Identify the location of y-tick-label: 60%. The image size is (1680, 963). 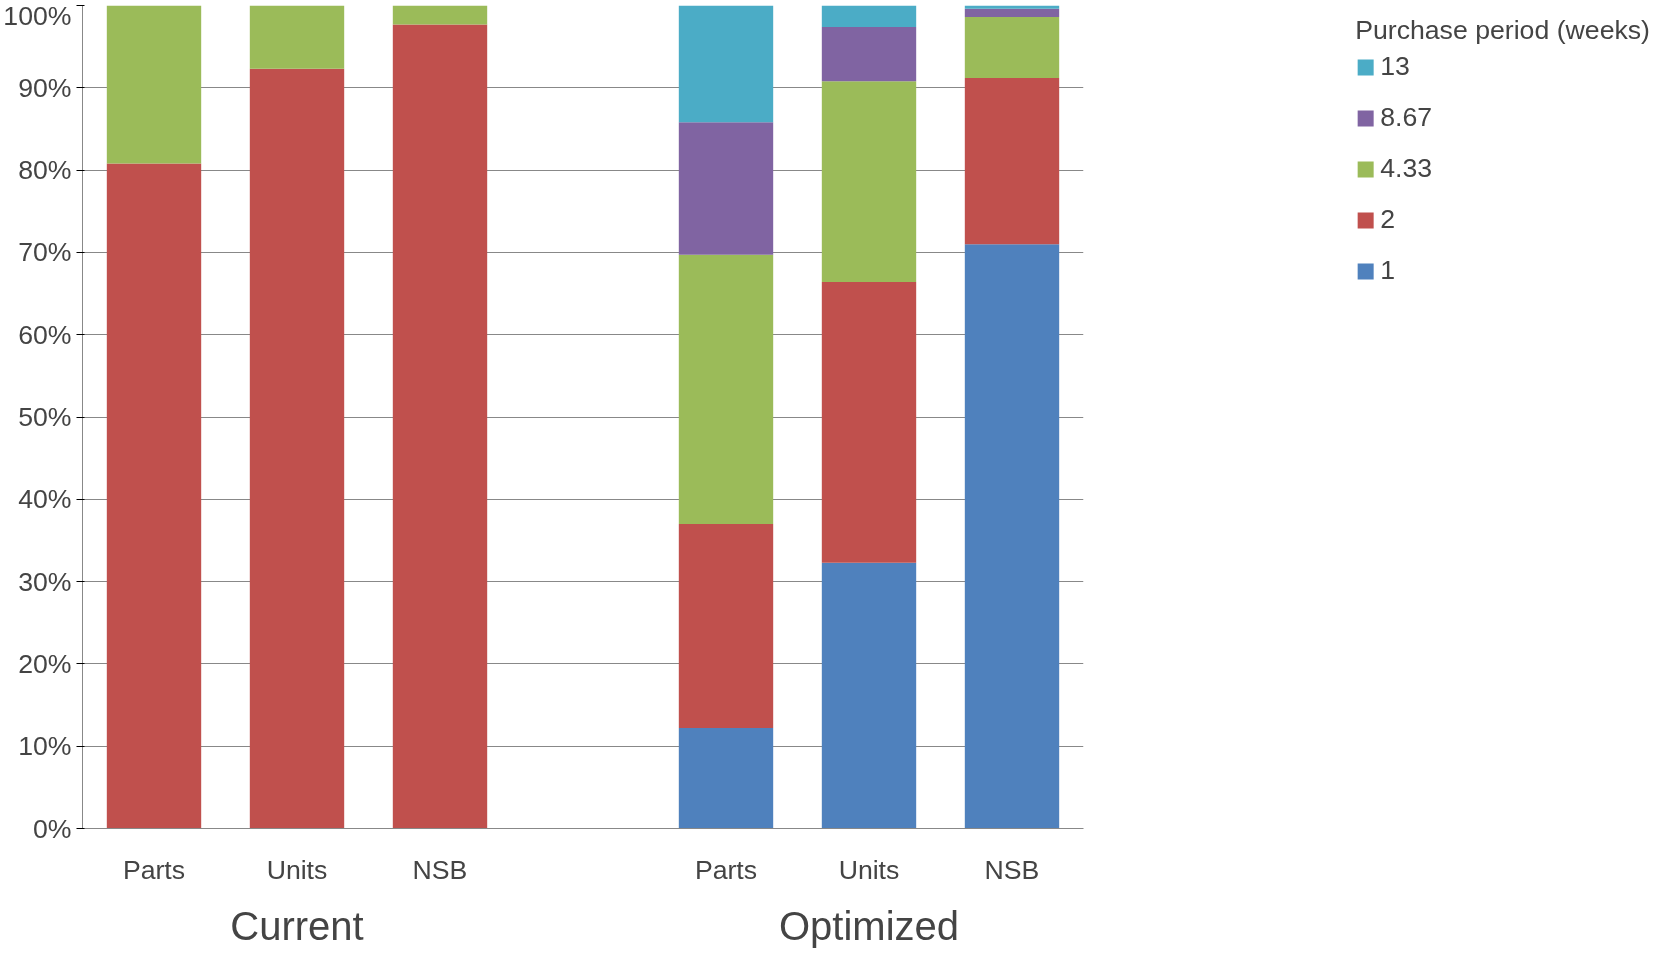
(45, 334).